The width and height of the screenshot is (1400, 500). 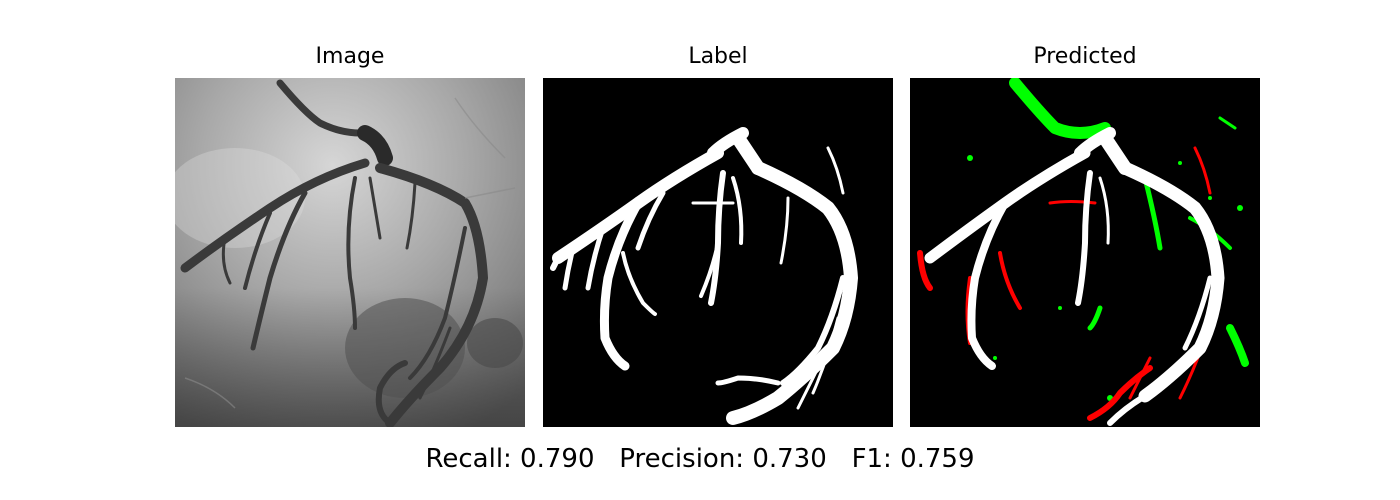 What do you see at coordinates (723, 459) in the screenshot?
I see `precision-metric: Precision: 0.730` at bounding box center [723, 459].